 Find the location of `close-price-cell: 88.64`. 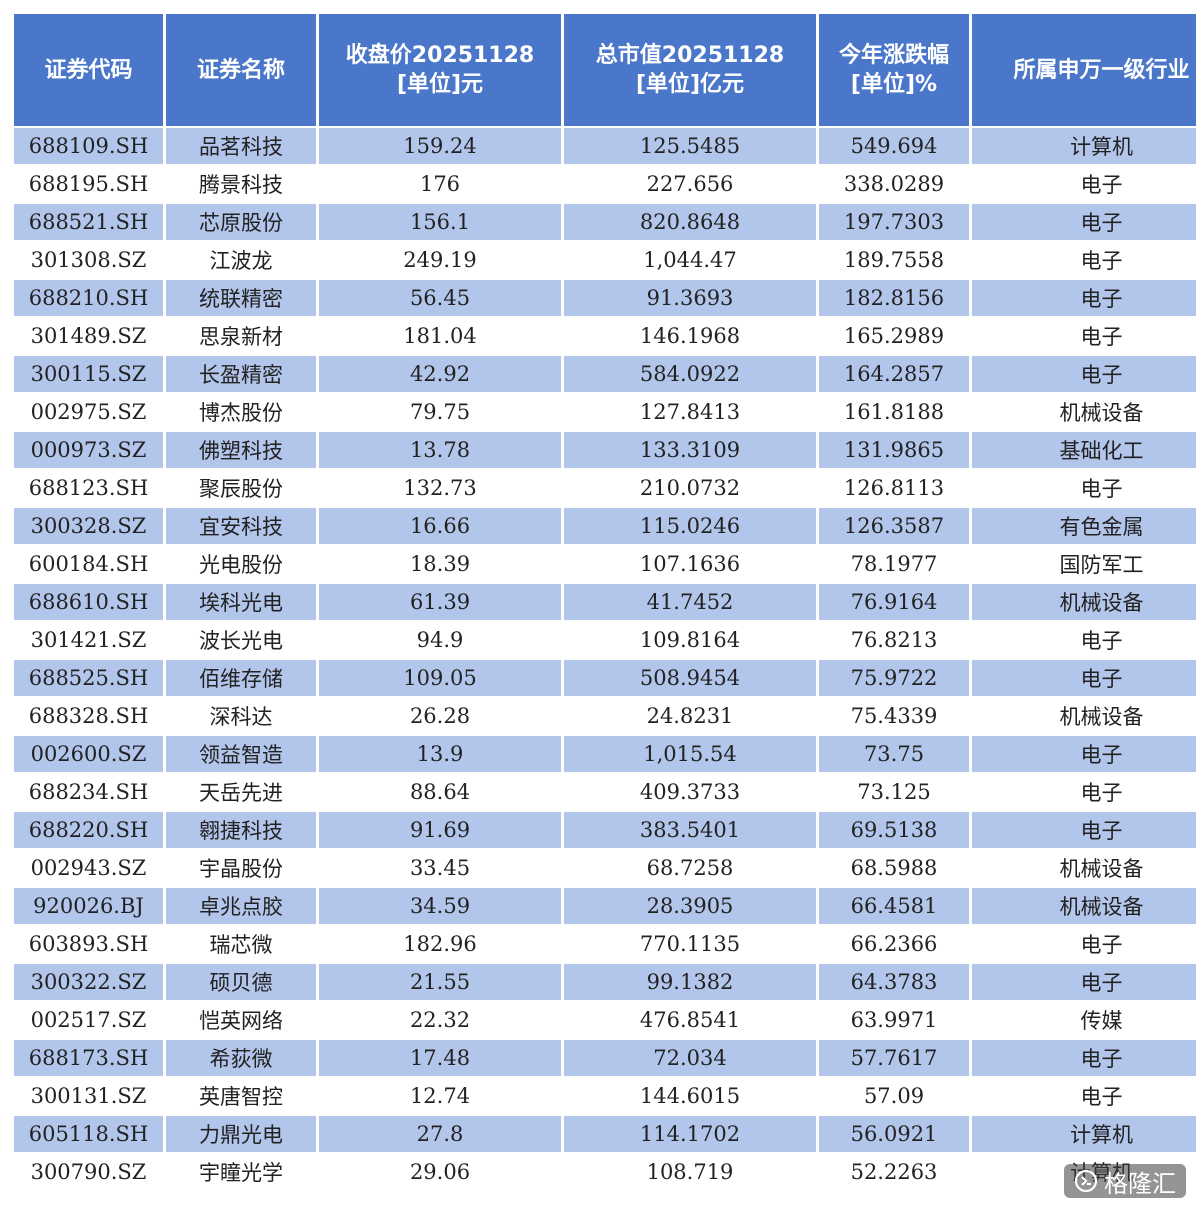

close-price-cell: 88.64 is located at coordinates (440, 792).